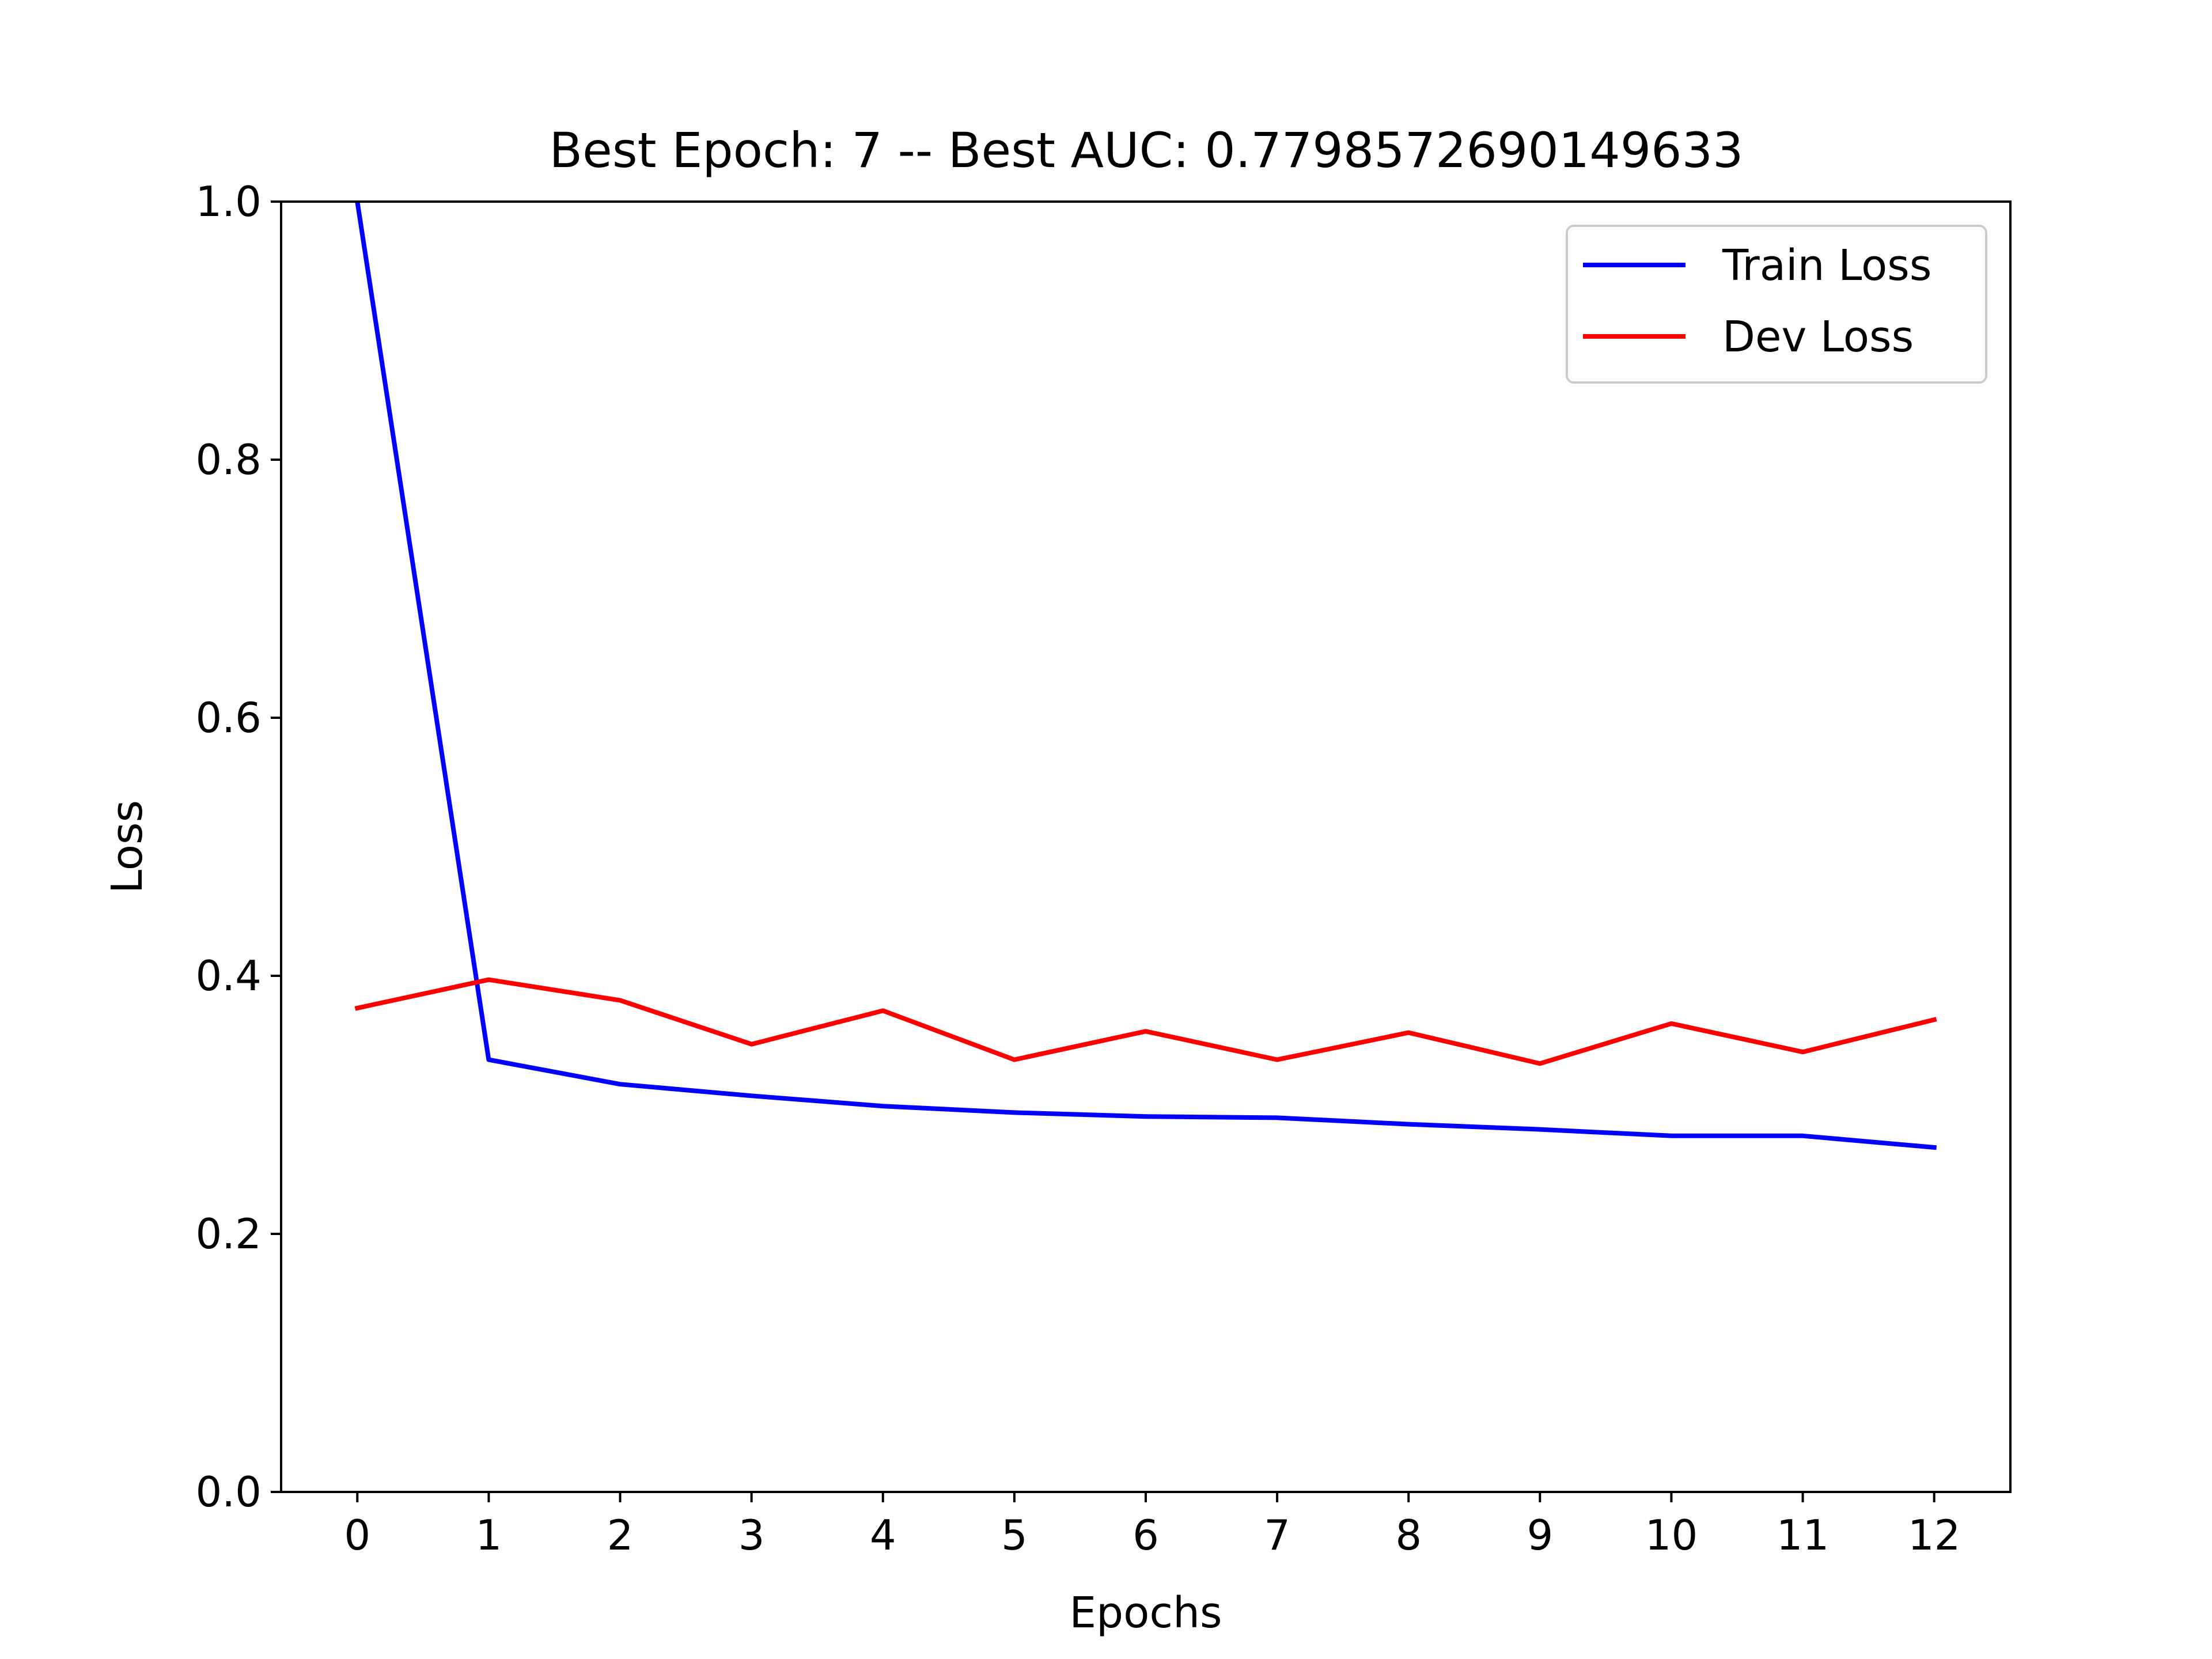  What do you see at coordinates (1803, 1535) in the screenshot?
I see `x-tick-label: 11` at bounding box center [1803, 1535].